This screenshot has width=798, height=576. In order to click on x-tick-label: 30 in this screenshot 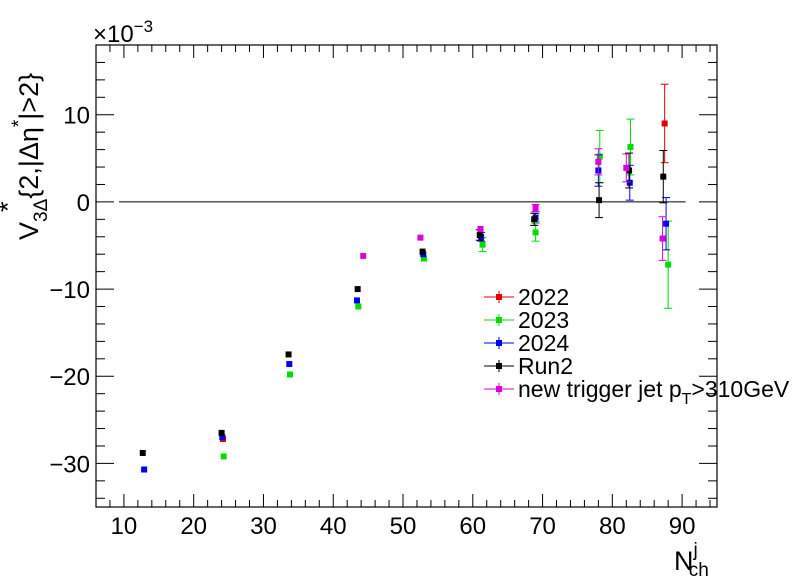, I will do `click(263, 526)`.